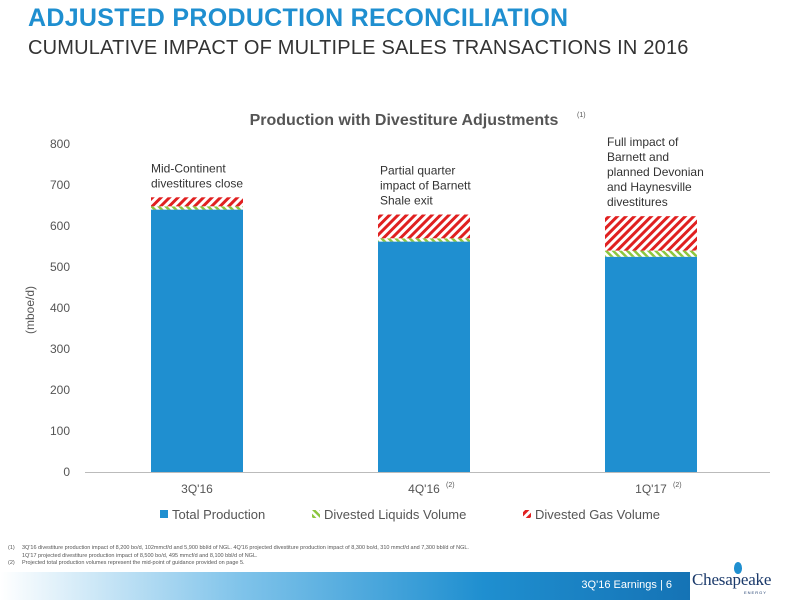 This screenshot has width=800, height=600. I want to click on x-tick-label: 4Q'16, so click(424, 489).